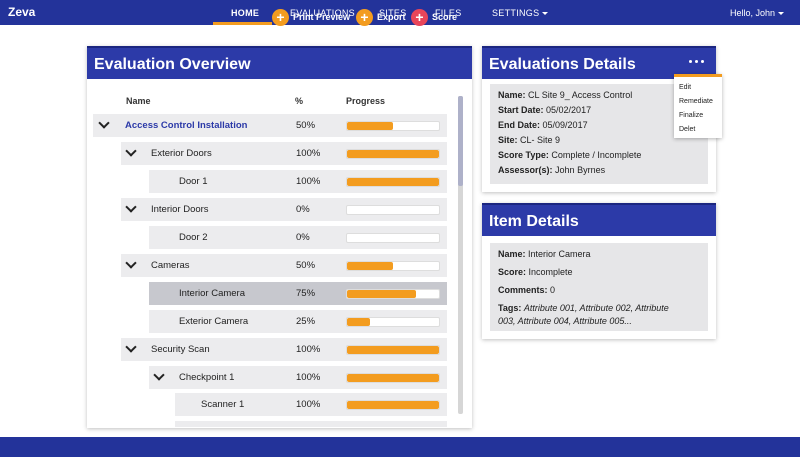  Describe the element at coordinates (599, 219) in the screenshot. I see `item-details-header: Item Details` at that location.